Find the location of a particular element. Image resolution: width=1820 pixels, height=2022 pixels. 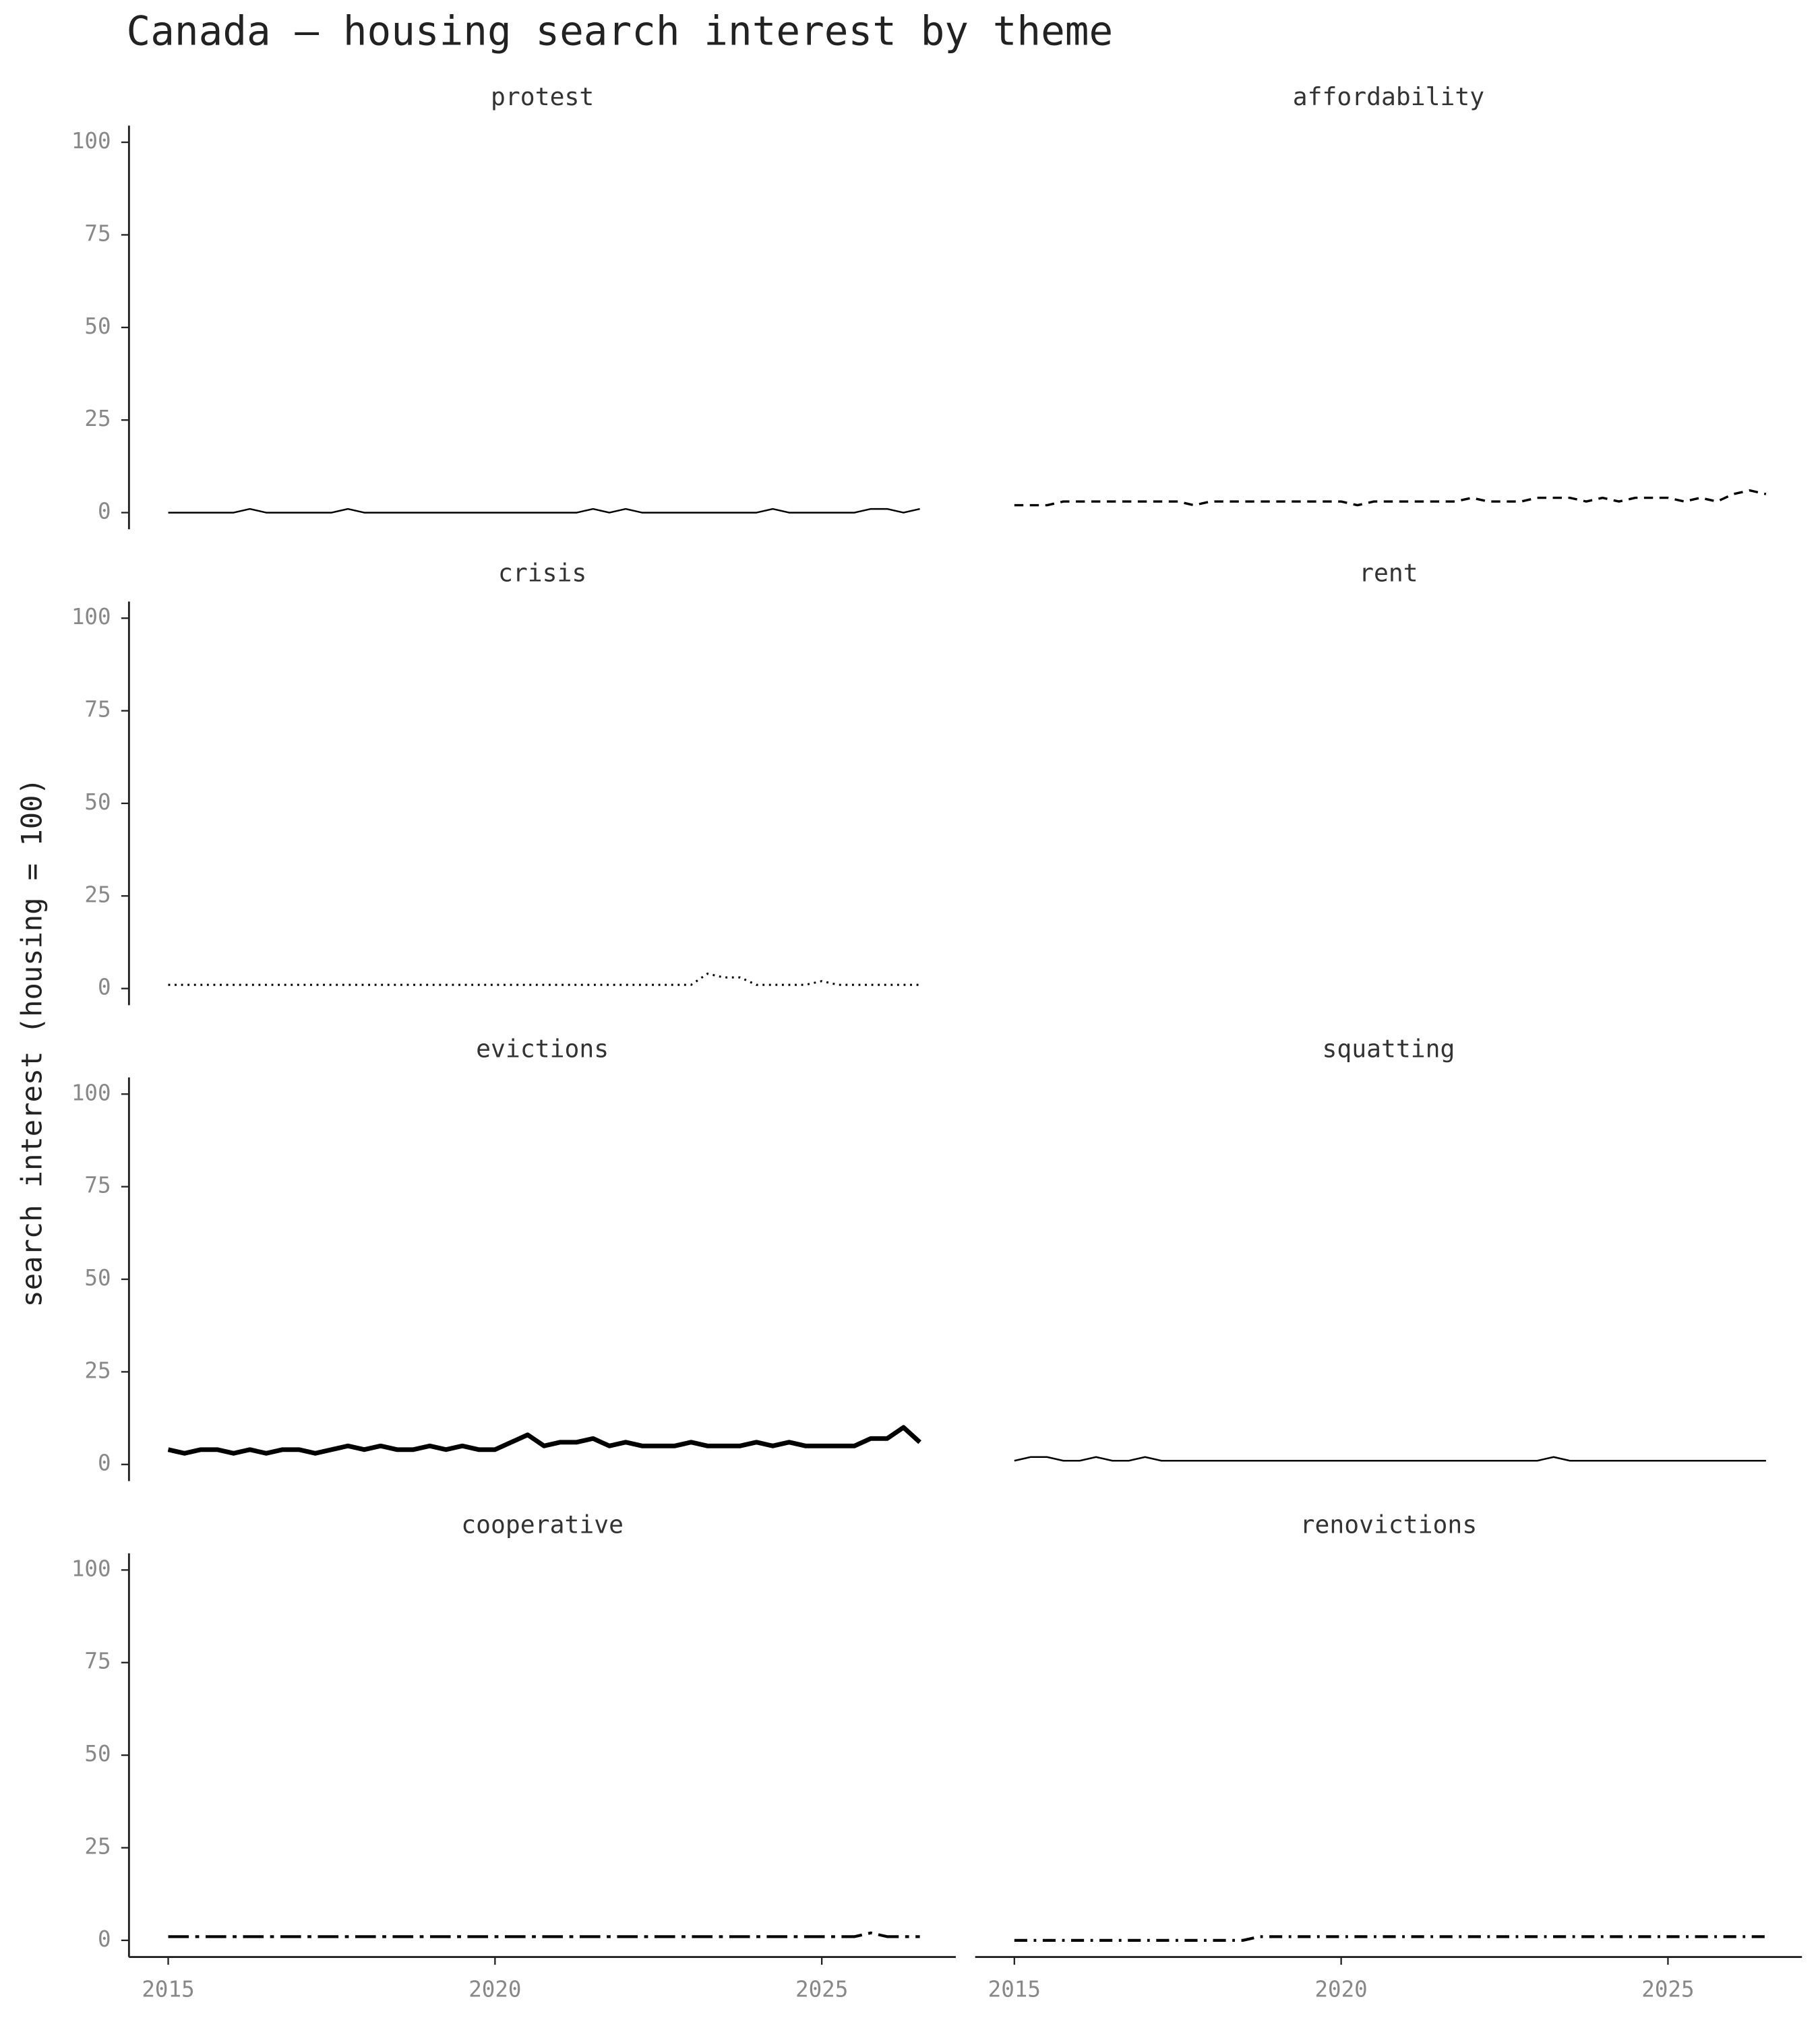

panel-title: protest is located at coordinates (542, 96).